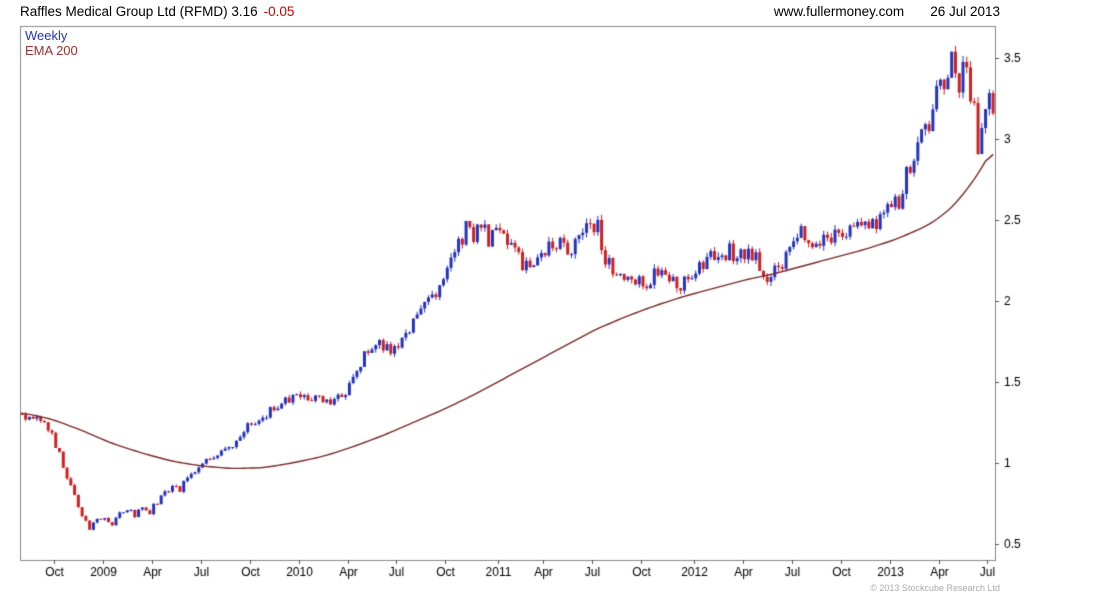 Image resolution: width=1100 pixels, height=600 pixels. What do you see at coordinates (965, 11) in the screenshot?
I see `chart-date: 26 Jul 2013` at bounding box center [965, 11].